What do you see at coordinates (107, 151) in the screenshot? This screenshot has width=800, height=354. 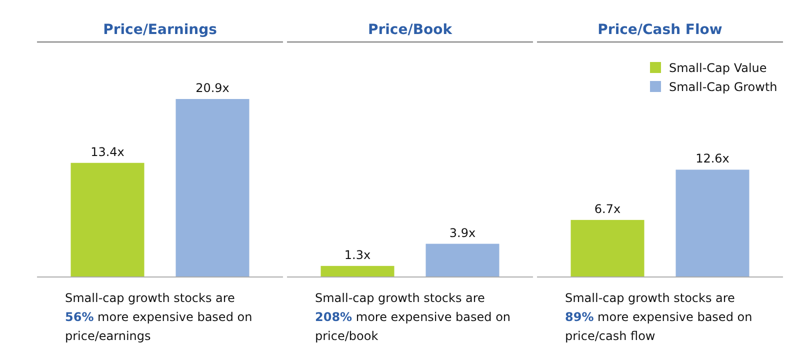 I see `data-label: 13.4x` at bounding box center [107, 151].